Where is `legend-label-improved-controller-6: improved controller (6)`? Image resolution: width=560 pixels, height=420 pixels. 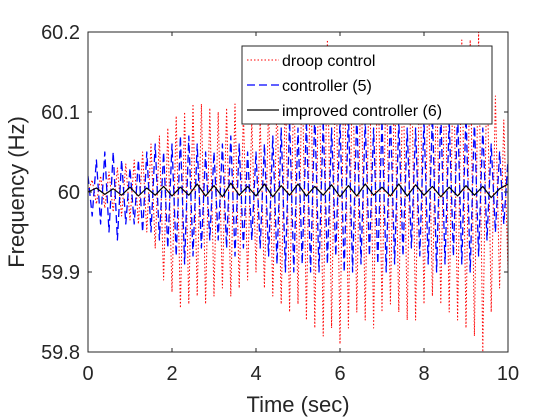
legend-label-improved-controller-6: improved controller (6) is located at coordinates (362, 111).